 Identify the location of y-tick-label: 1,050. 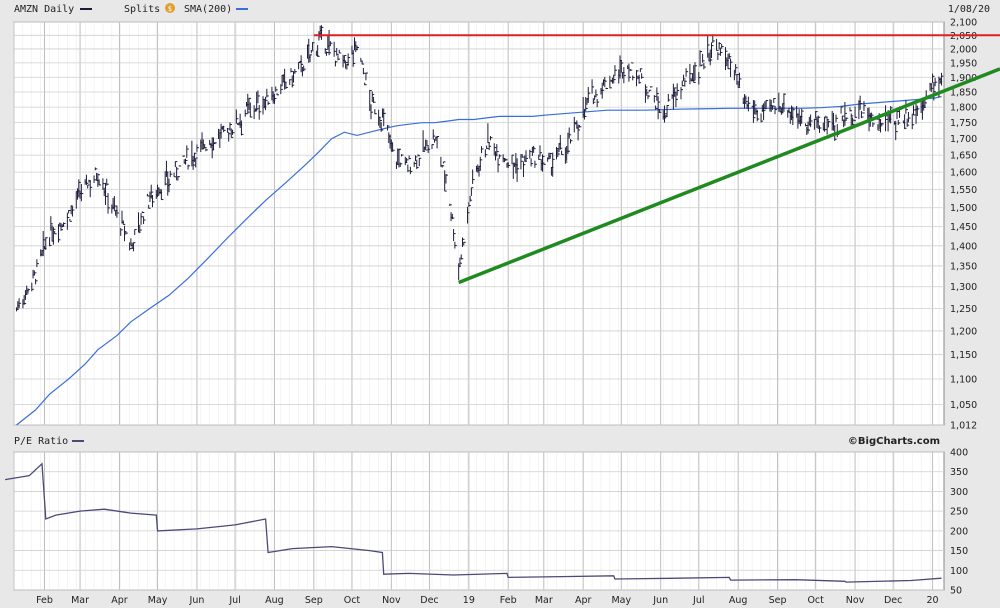
(963, 405).